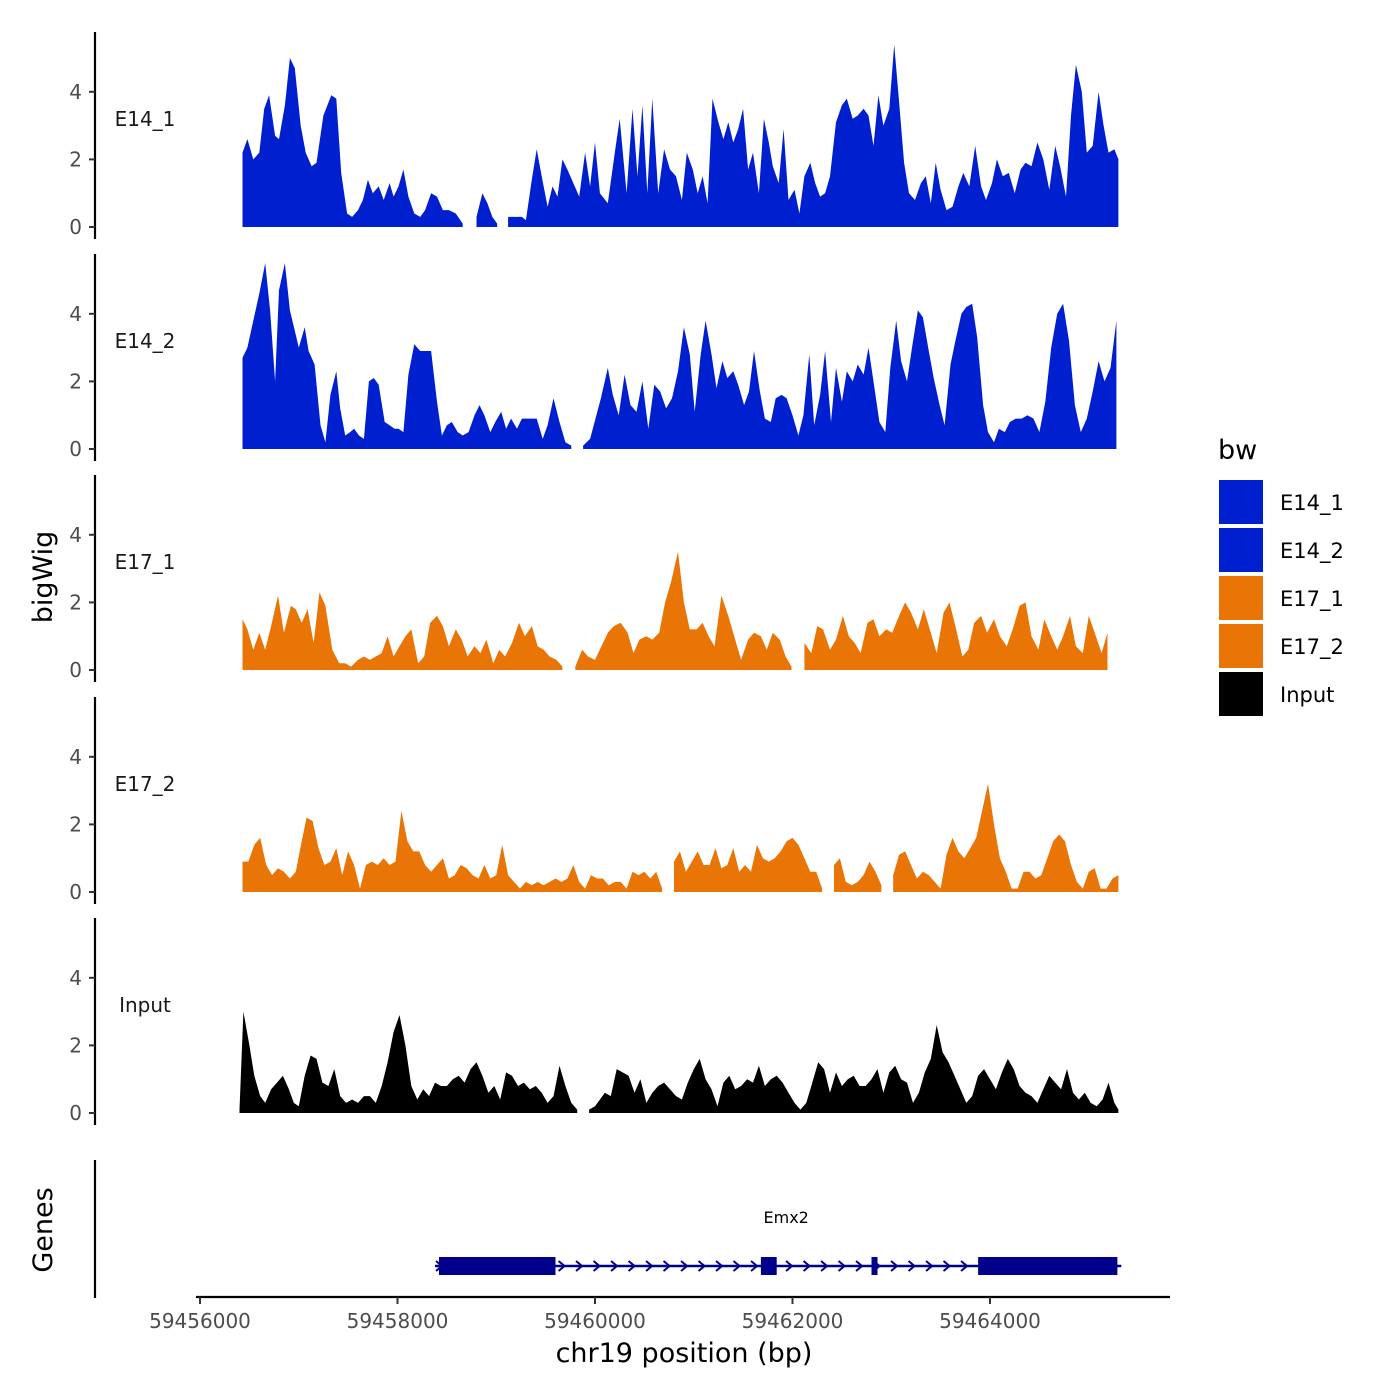 The image size is (1400, 1400). What do you see at coordinates (1312, 599) in the screenshot?
I see `legend-label: E17_1` at bounding box center [1312, 599].